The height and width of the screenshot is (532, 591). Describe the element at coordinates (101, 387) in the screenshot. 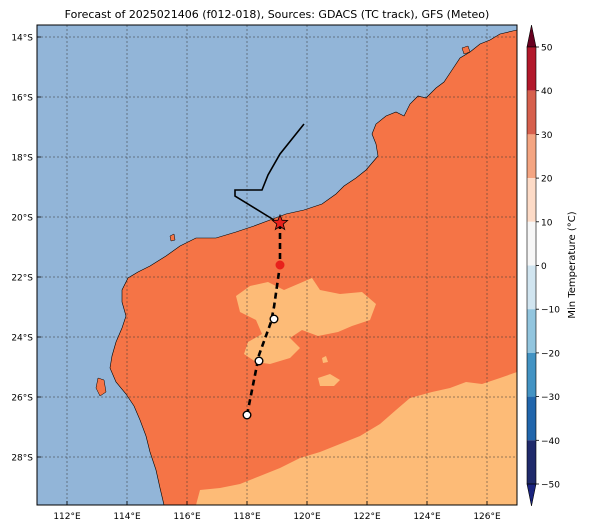

I see `island-west` at that location.